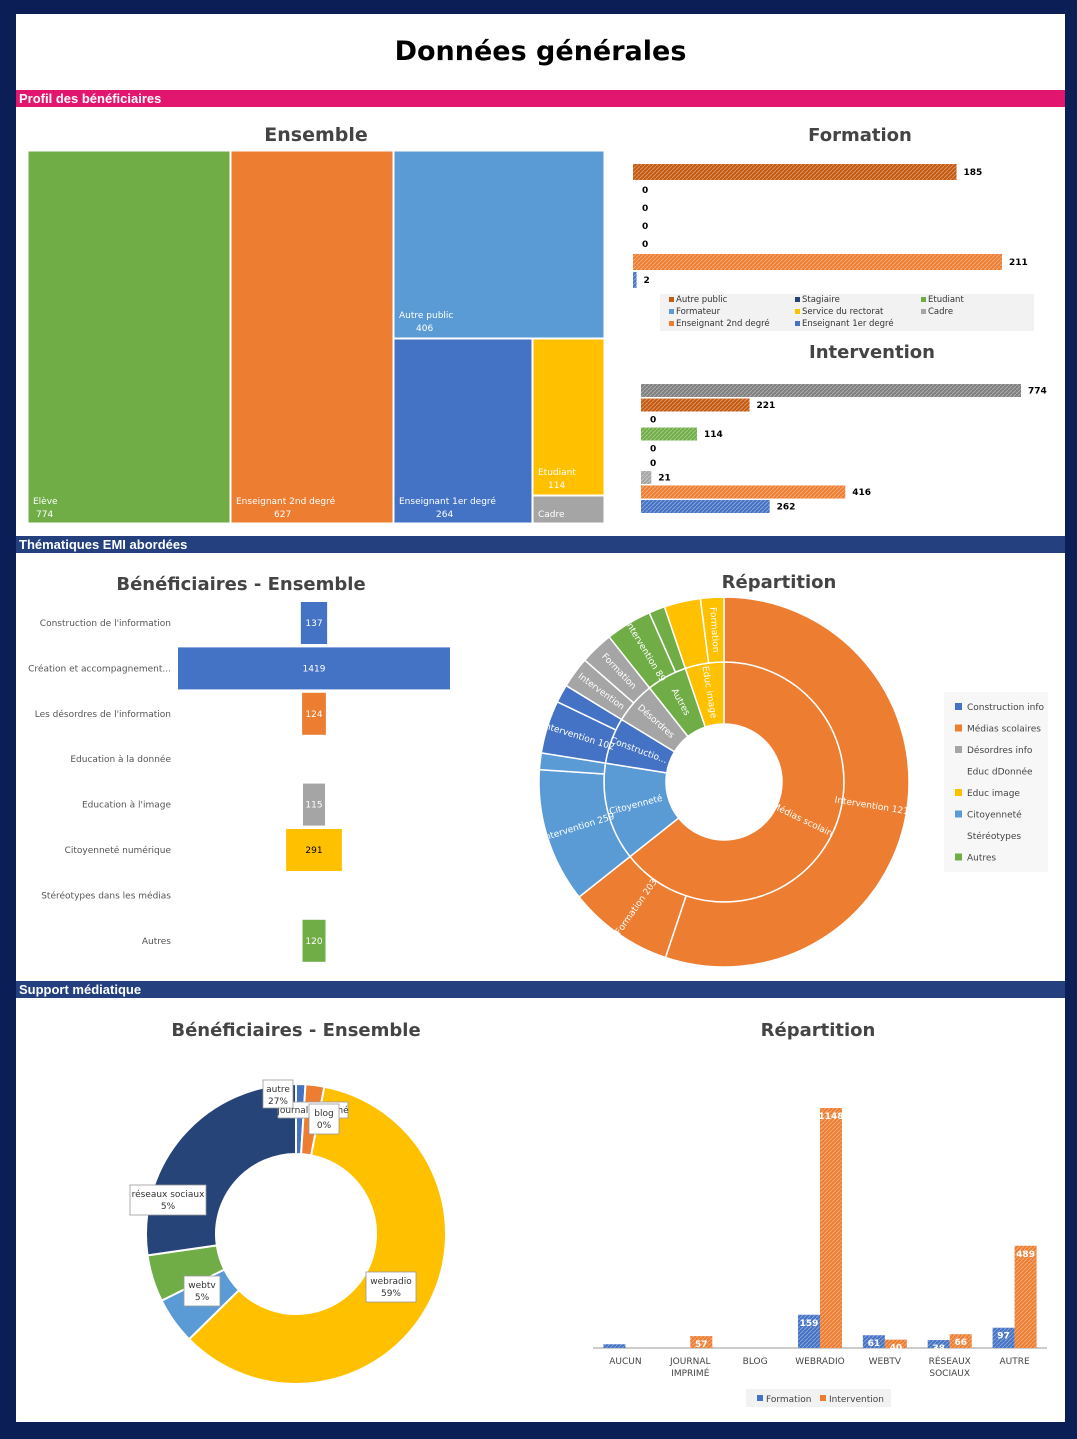 The height and width of the screenshot is (1439, 1077). I want to click on bar-value-label: 57, so click(701, 1345).